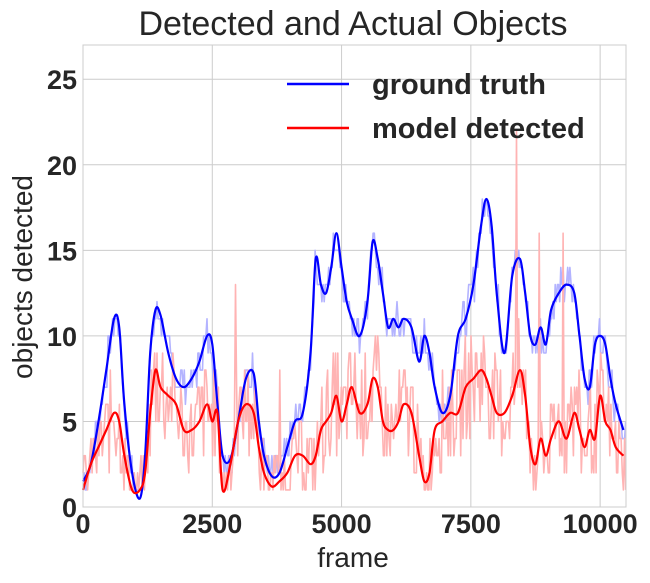 This screenshot has height=583, width=650. What do you see at coordinates (352, 24) in the screenshot?
I see `chart-title: Detected and Actual Objects` at bounding box center [352, 24].